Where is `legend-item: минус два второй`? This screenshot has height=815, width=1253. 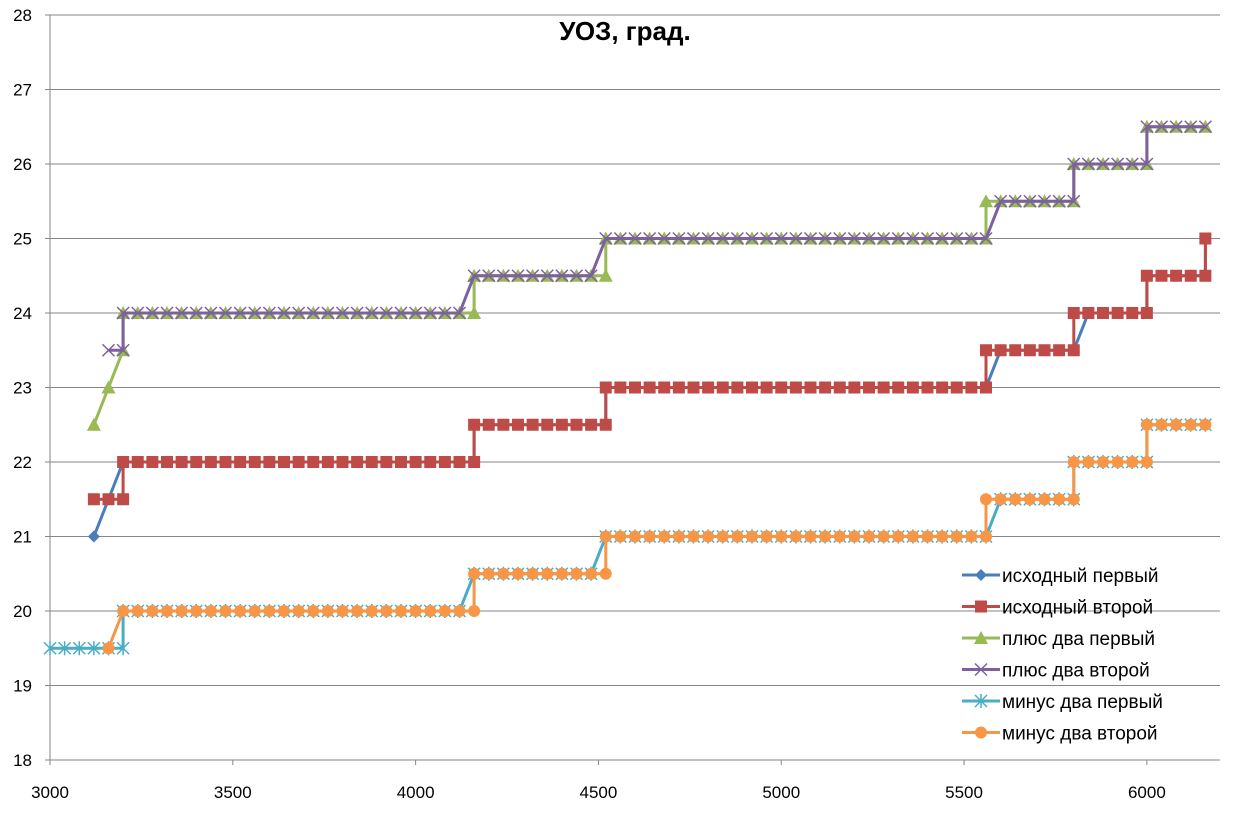
legend-item: минус два второй is located at coordinates (1060, 734).